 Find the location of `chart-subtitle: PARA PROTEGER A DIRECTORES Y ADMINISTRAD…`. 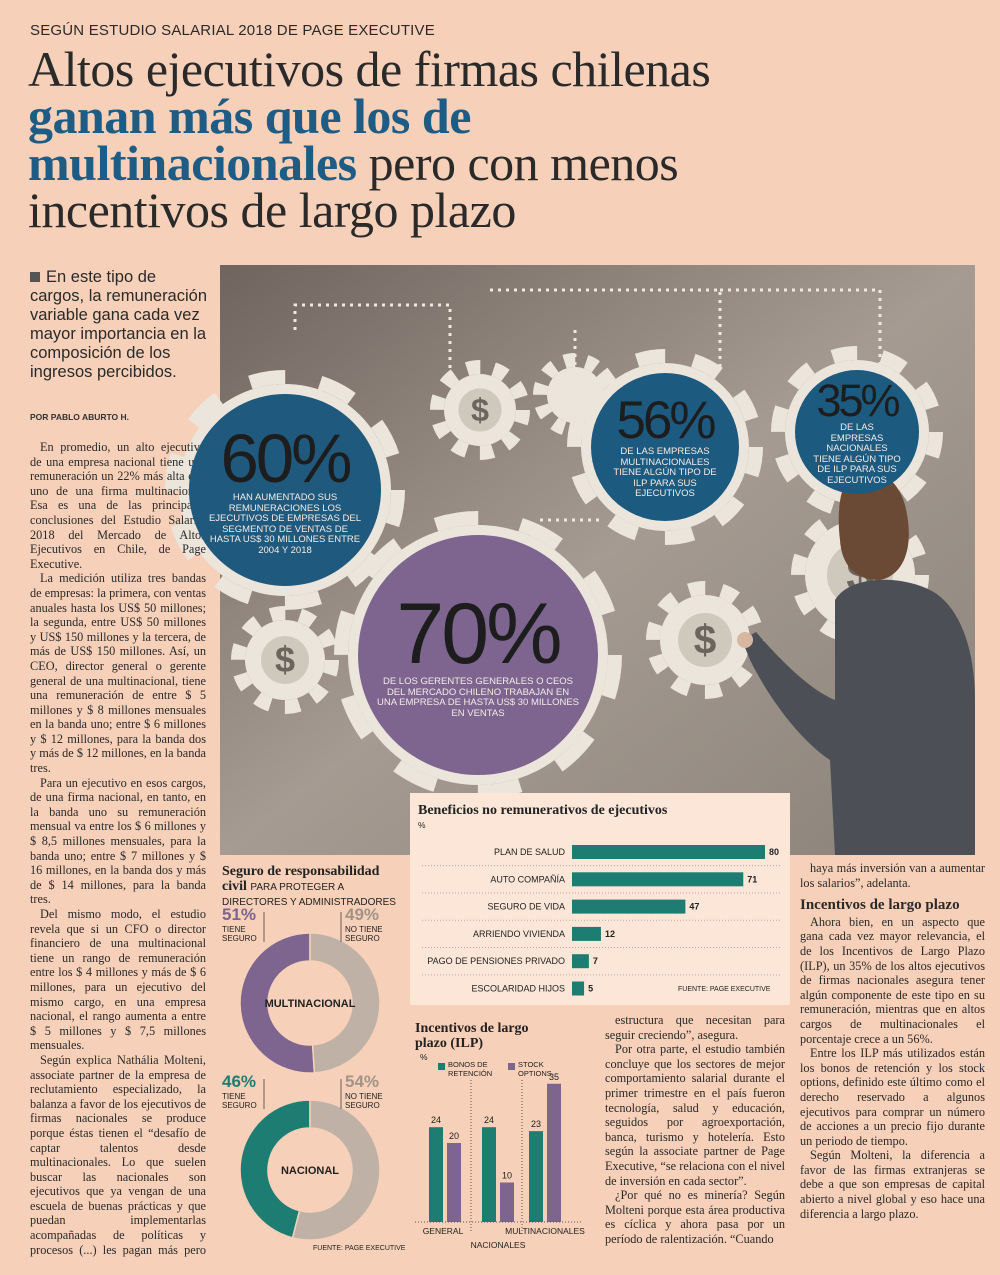

chart-subtitle: PARA PROTEGER A DIRECTORES Y ADMINISTRAD… is located at coordinates (309, 895).